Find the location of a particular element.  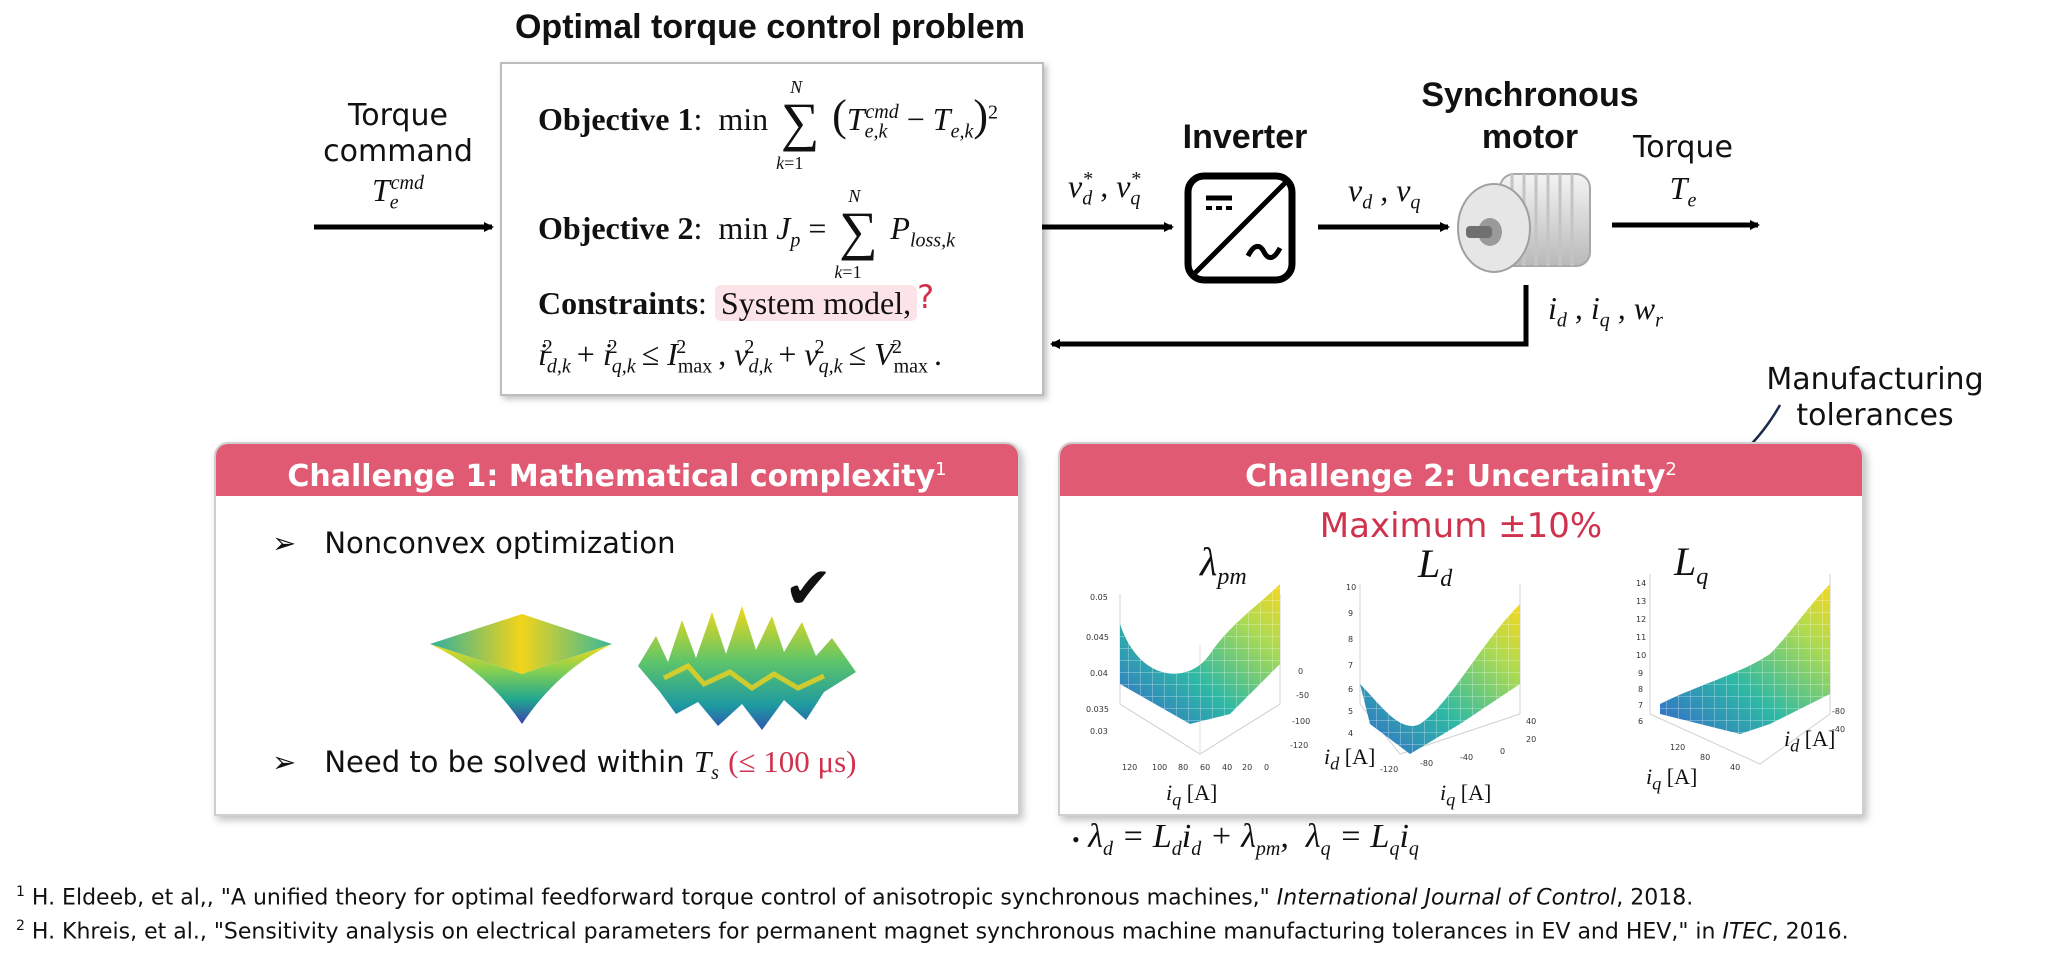

flux-linkage-equation: • λd = Ldid + λpm, λq = Lqiq is located at coordinates (1245, 839).